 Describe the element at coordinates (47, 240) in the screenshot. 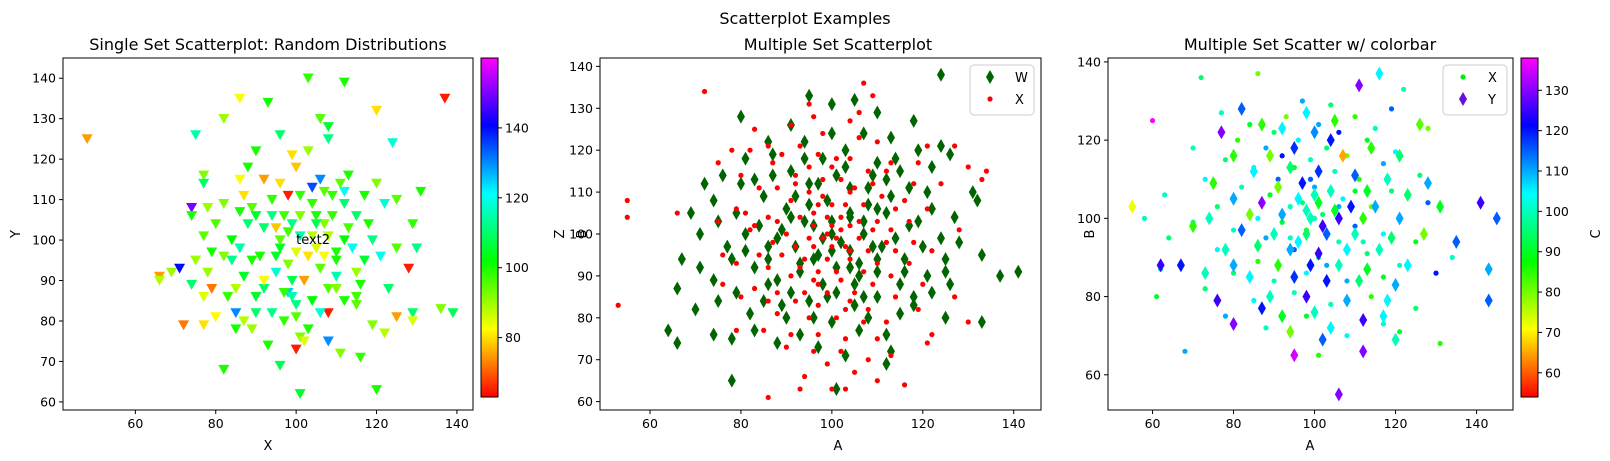

I see `panel1-y-axis: 60 70 80 90 100 110 120 130 140` at that location.